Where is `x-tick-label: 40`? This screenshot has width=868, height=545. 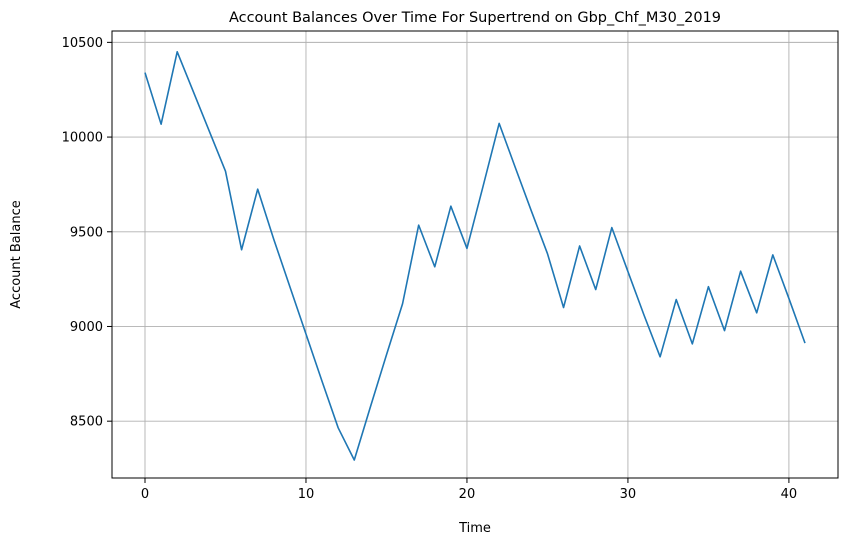
x-tick-label: 40 is located at coordinates (789, 494).